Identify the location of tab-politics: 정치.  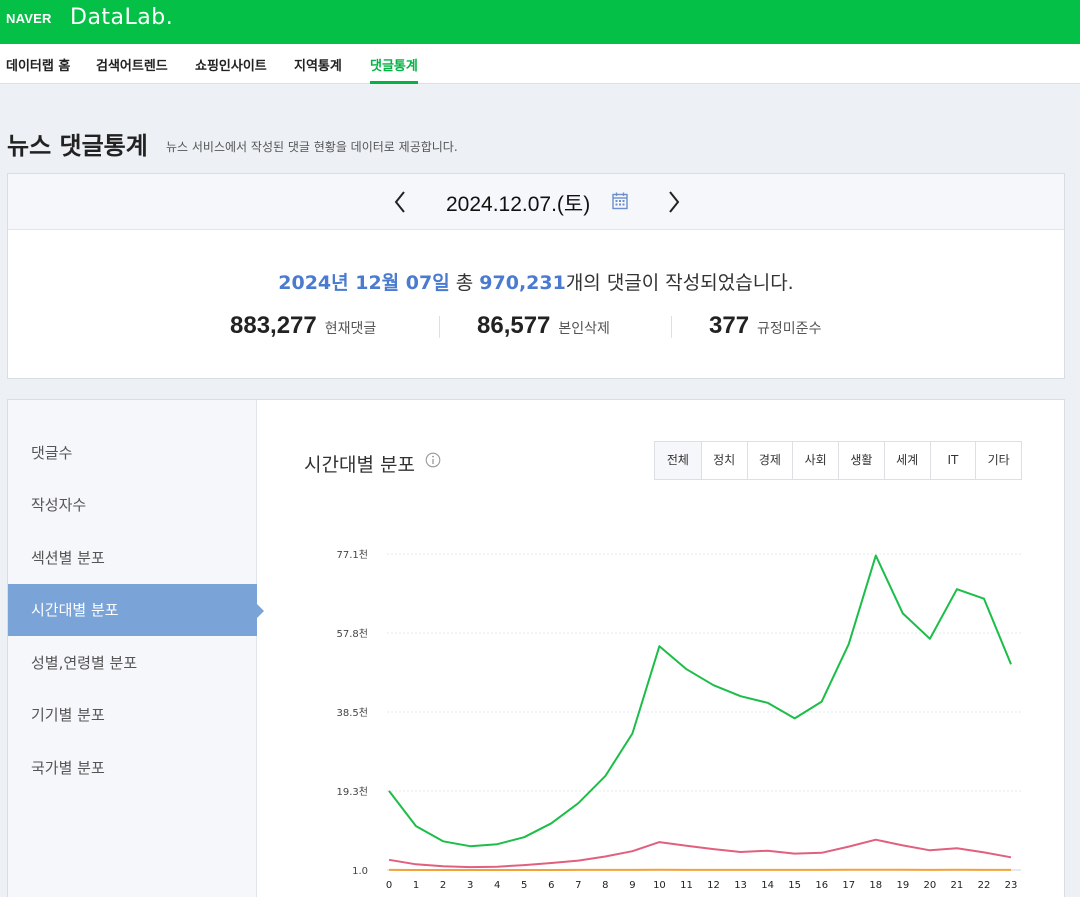
(723, 460).